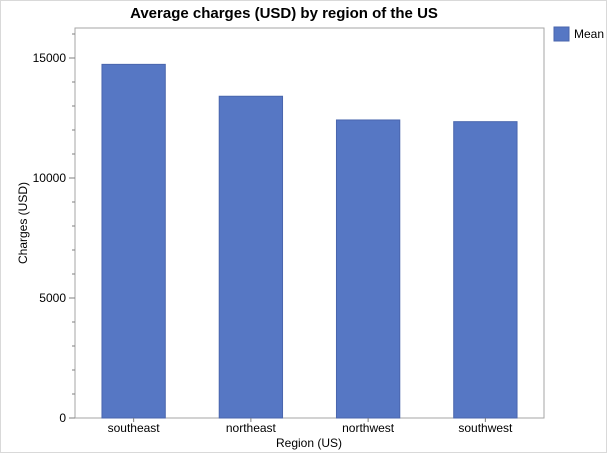  Describe the element at coordinates (309, 443) in the screenshot. I see `x-axis-label: Region (US)` at that location.